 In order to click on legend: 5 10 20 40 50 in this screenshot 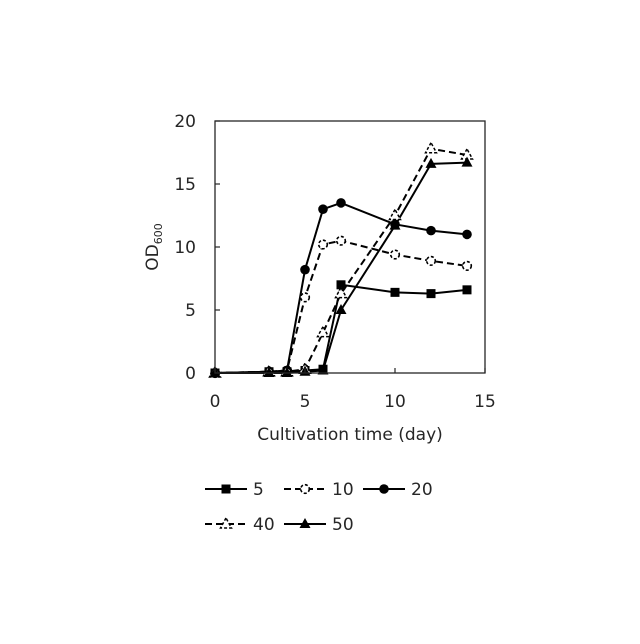, I will do `click(319, 507)`.